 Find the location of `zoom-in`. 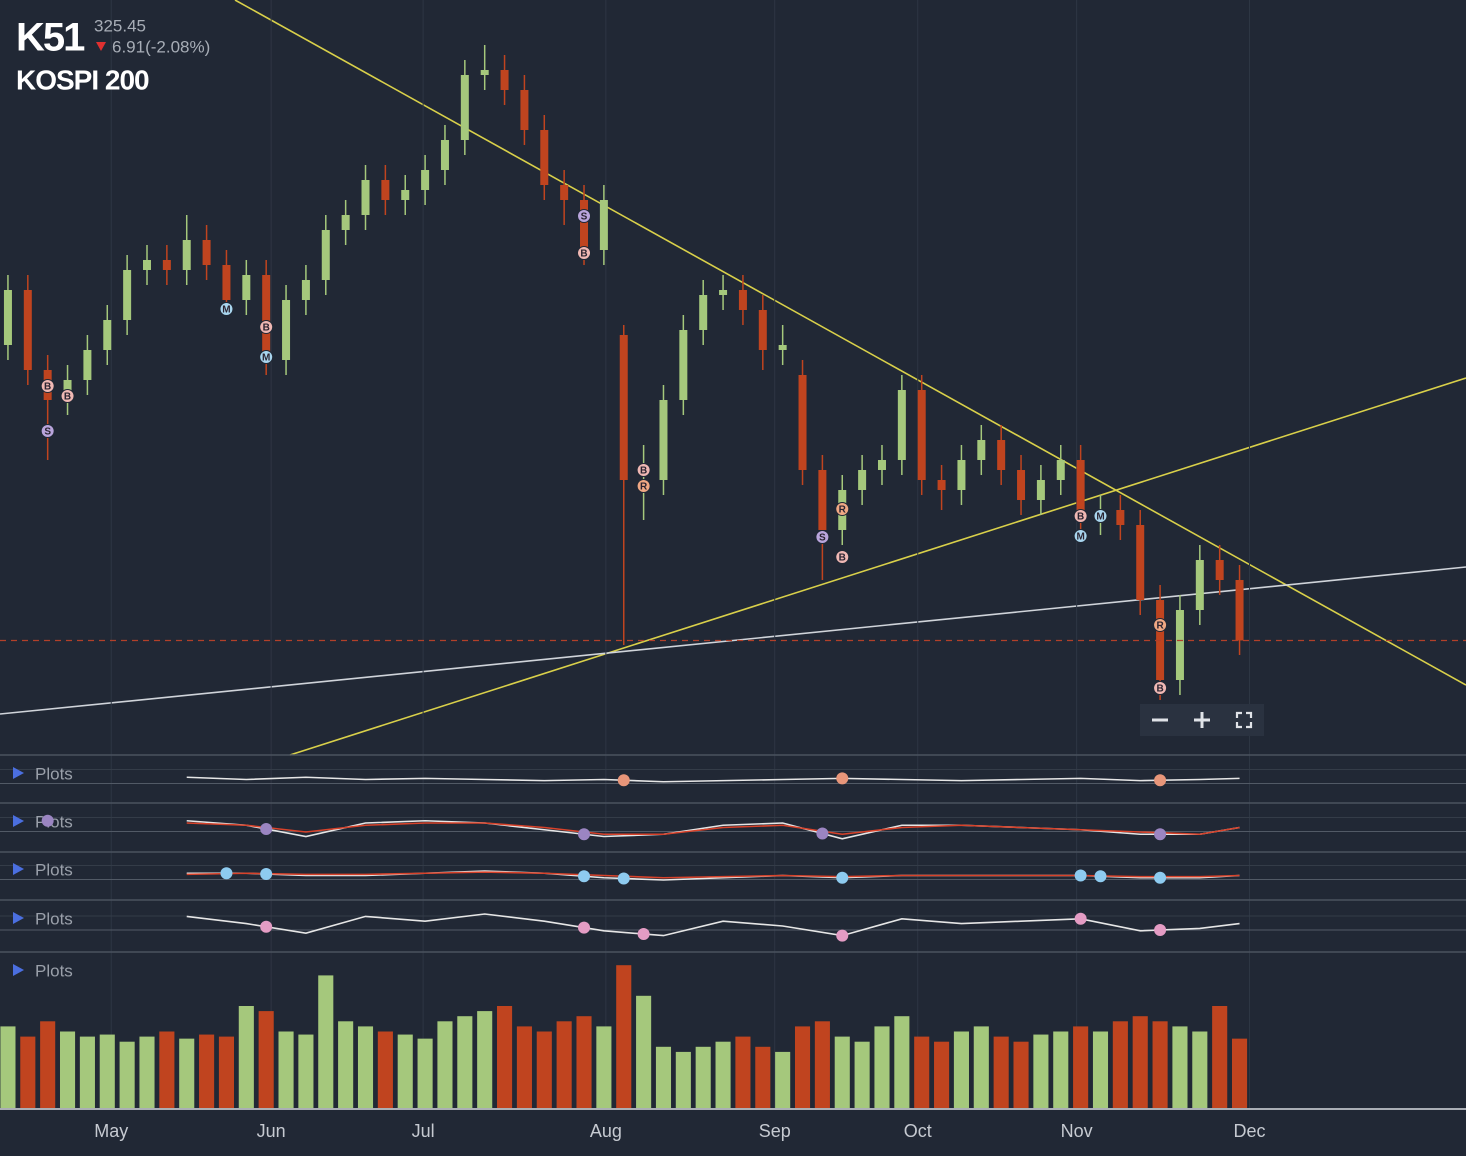

zoom-in is located at coordinates (1202, 720).